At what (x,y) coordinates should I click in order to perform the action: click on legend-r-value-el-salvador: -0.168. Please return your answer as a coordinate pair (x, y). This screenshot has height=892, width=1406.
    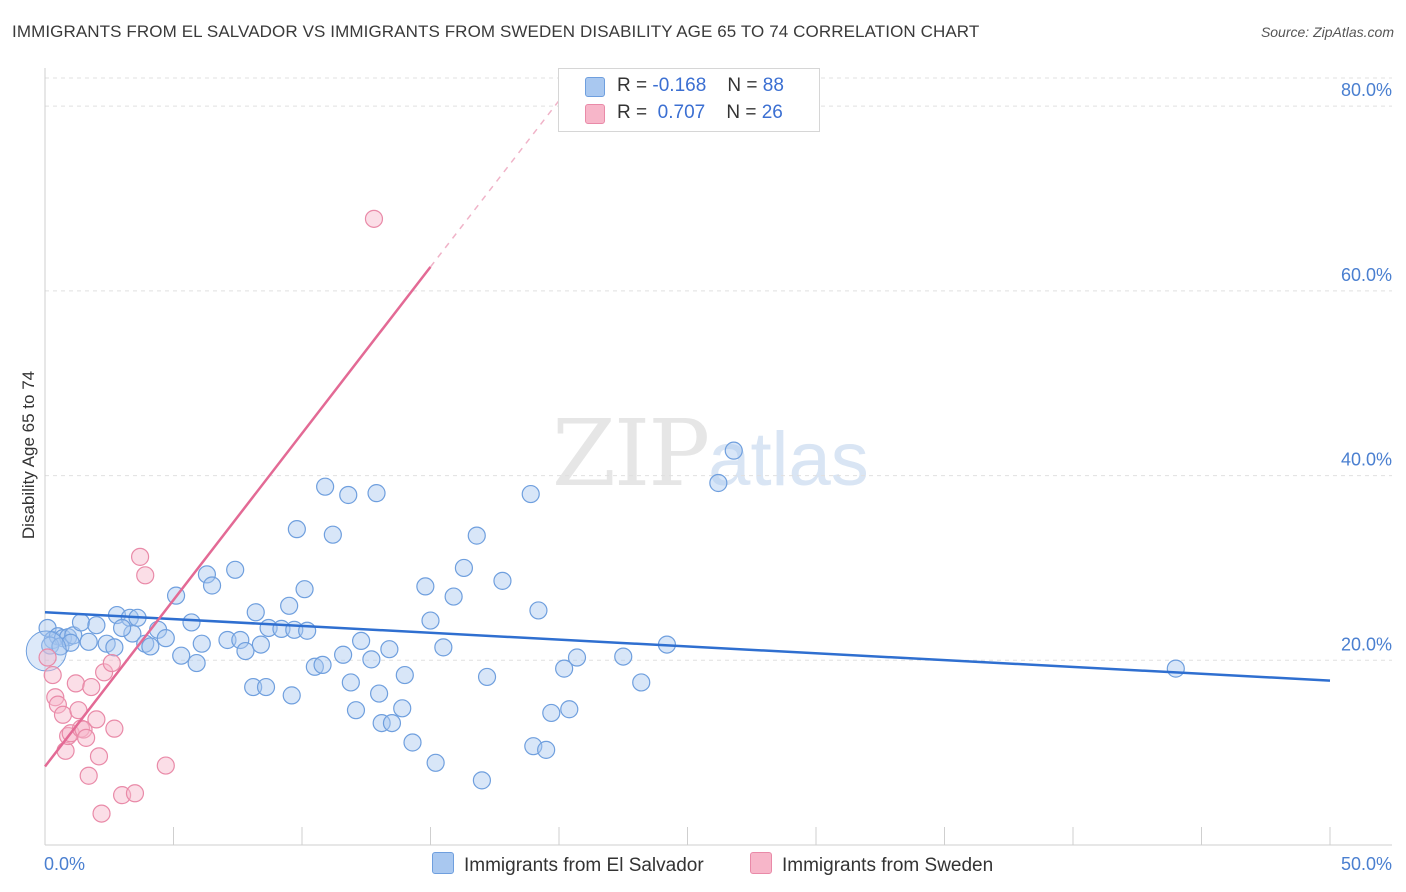
    Looking at the image, I should click on (679, 85).